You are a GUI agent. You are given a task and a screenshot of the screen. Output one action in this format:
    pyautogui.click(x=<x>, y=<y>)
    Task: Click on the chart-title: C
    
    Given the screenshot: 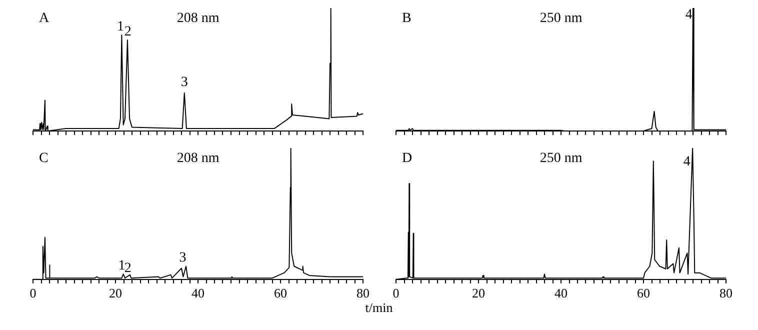 What is the action you would take?
    pyautogui.click(x=43, y=158)
    